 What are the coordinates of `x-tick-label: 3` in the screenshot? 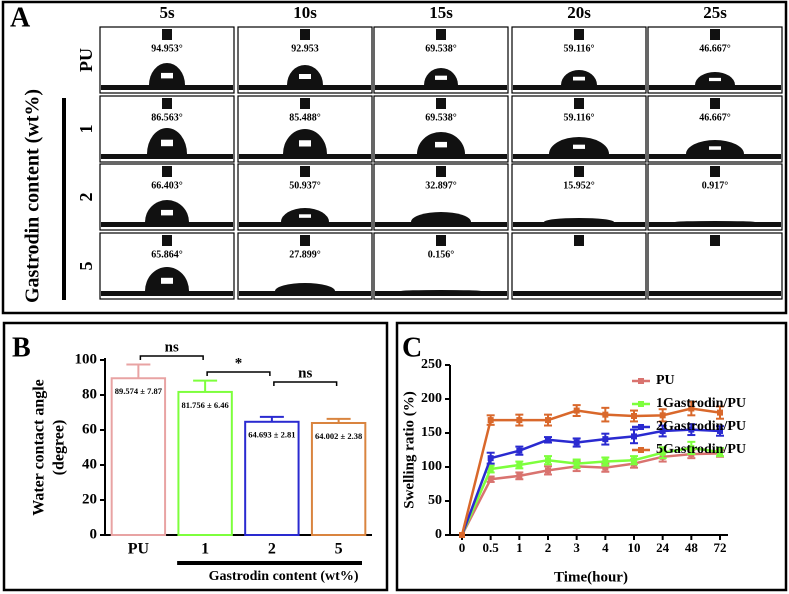 It's located at (576, 547).